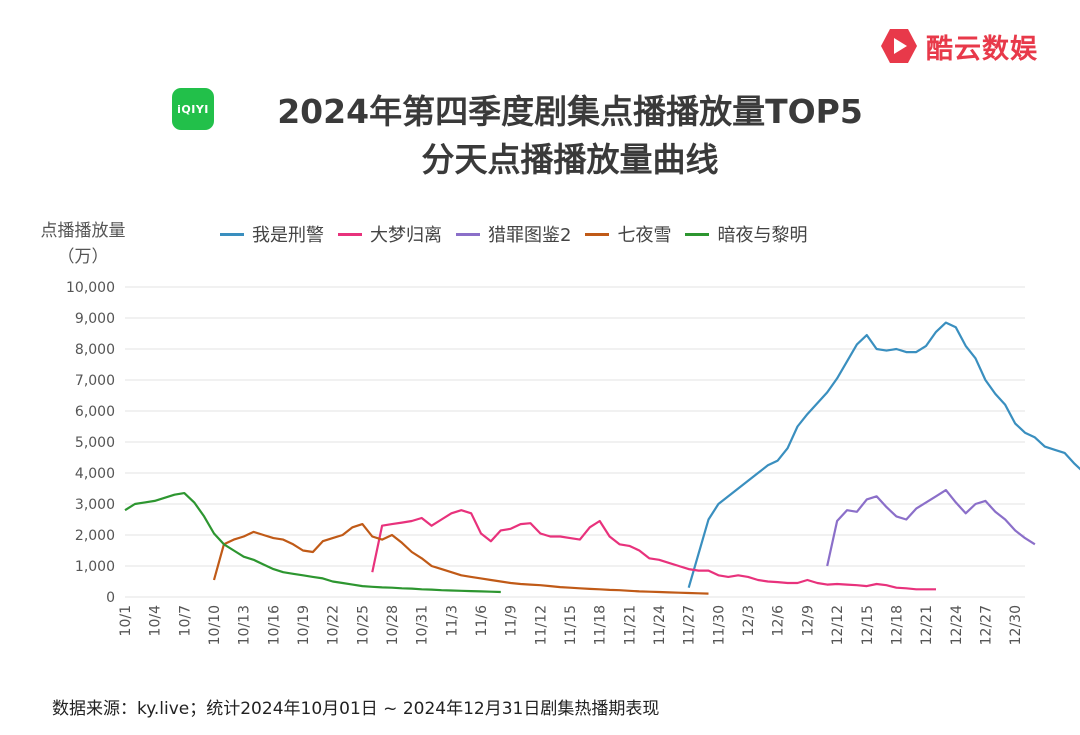 This screenshot has height=735, width=1080. I want to click on y-tick-label: 8,000, so click(95, 350).